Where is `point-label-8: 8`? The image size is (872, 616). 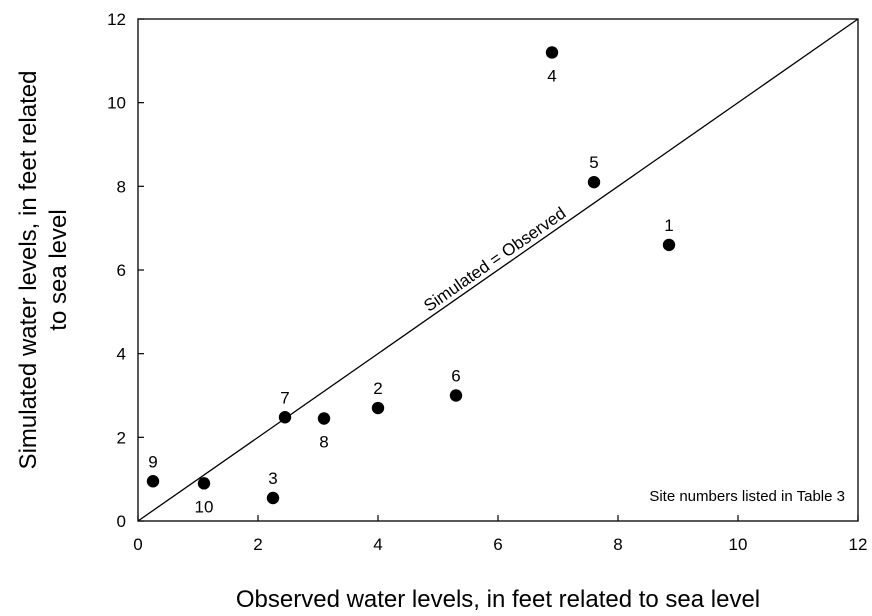 point-label-8: 8 is located at coordinates (323, 442).